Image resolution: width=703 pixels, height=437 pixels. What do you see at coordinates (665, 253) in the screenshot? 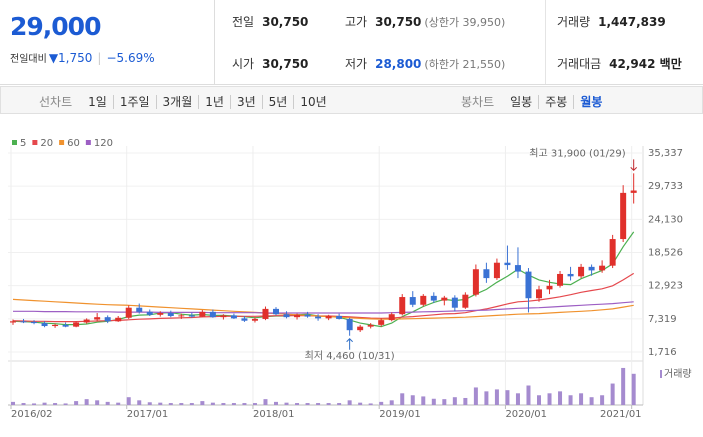
I see `y-tick-label: 18,526` at bounding box center [665, 253].